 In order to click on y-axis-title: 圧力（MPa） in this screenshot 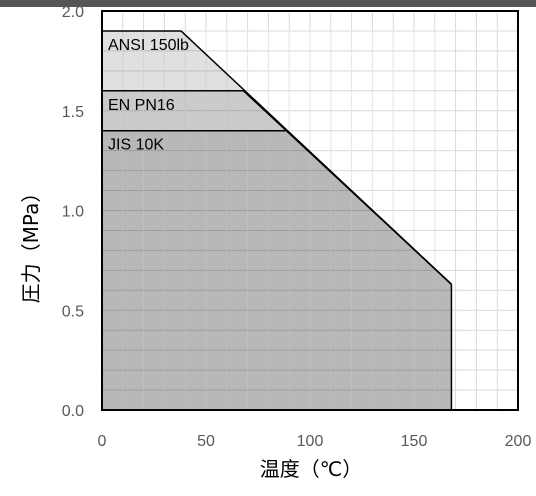, I will do `click(31, 243)`.